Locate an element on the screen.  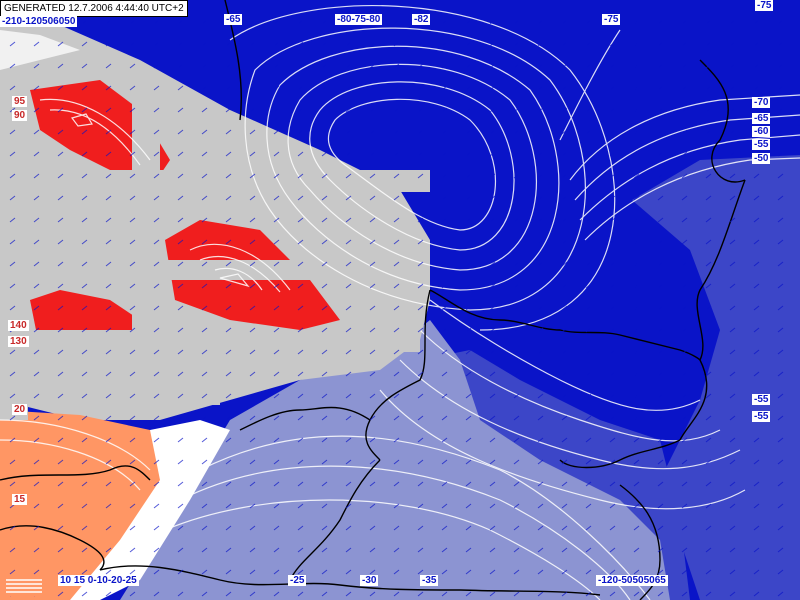
white-band is located at coordinates (150, 510).